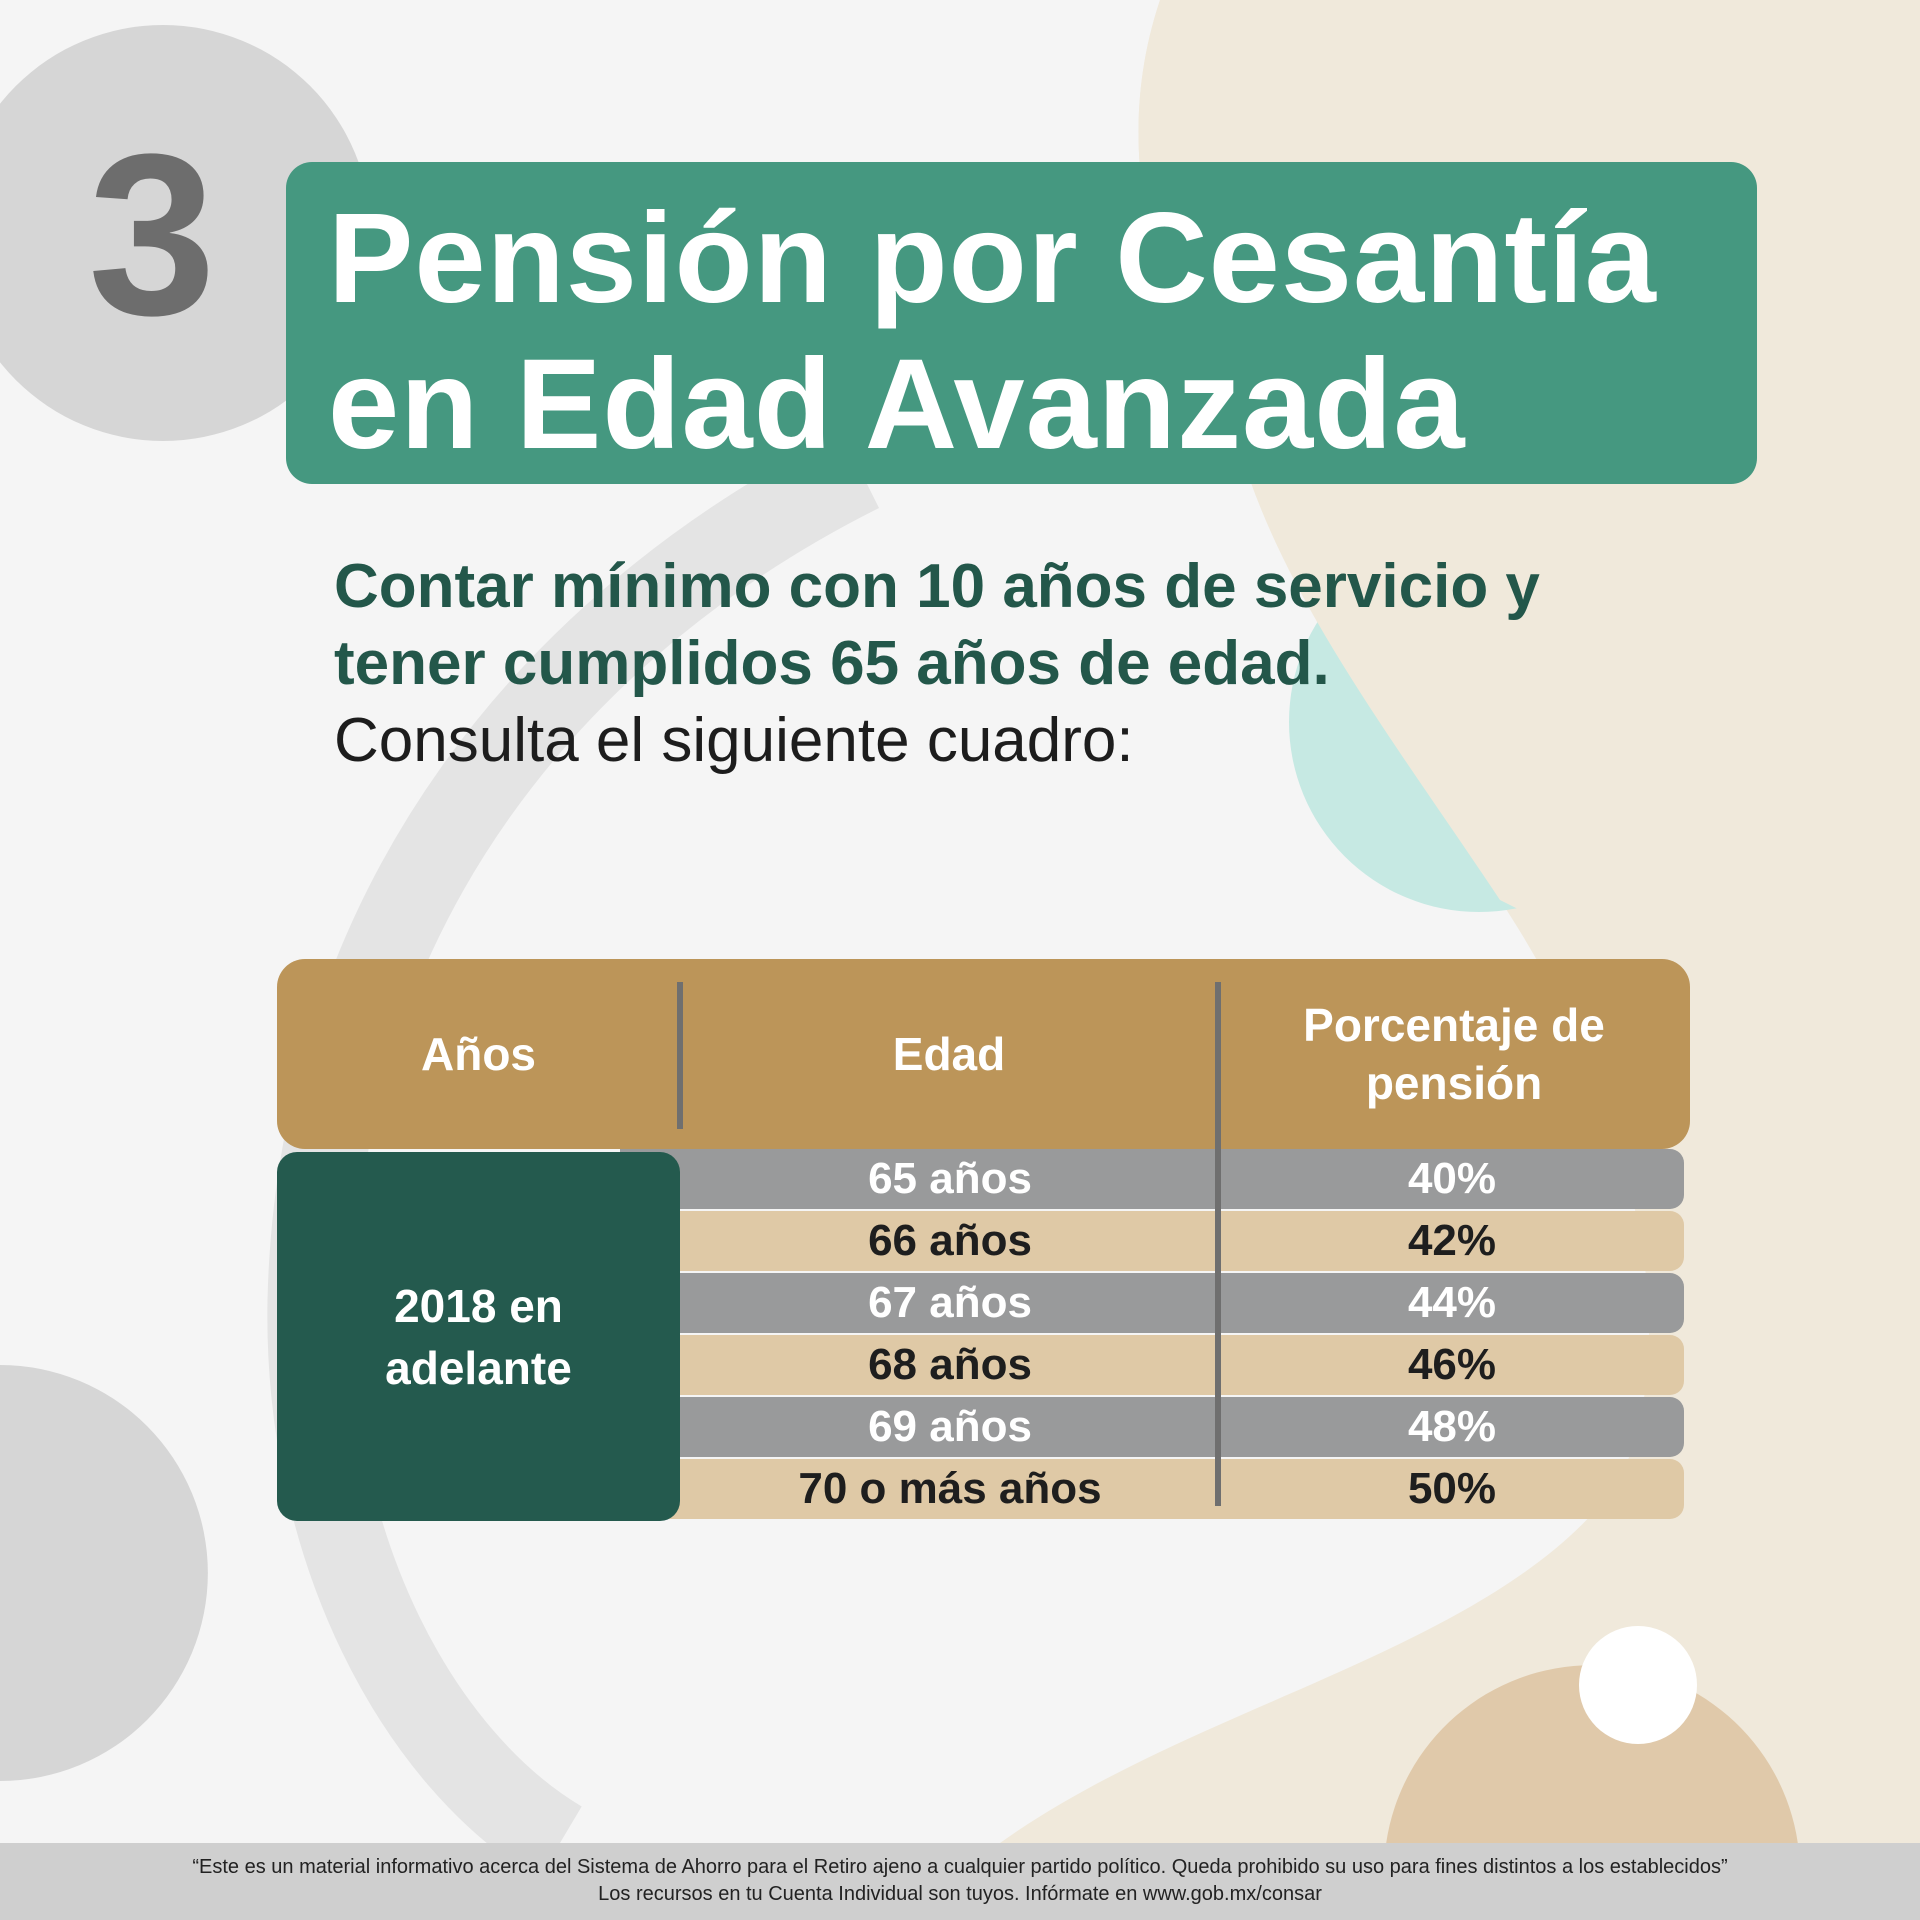 This screenshot has height=1920, width=1920. Describe the element at coordinates (949, 1054) in the screenshot. I see `header-edad: Edad` at that location.